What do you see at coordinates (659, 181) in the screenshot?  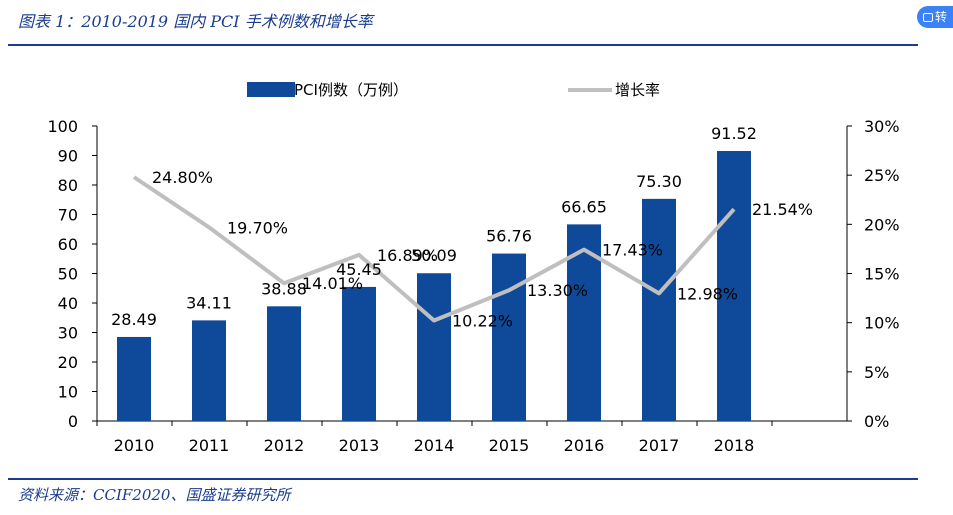 I see `bar-value-label: 75.30` at bounding box center [659, 181].